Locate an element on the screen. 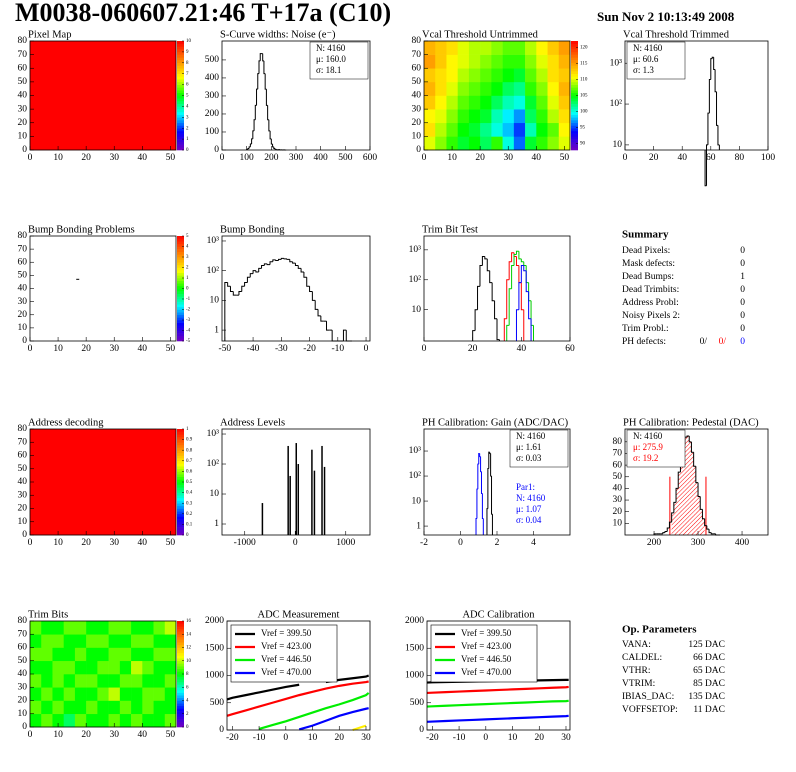  y-tick-label: 40 is located at coordinates (417, 96).